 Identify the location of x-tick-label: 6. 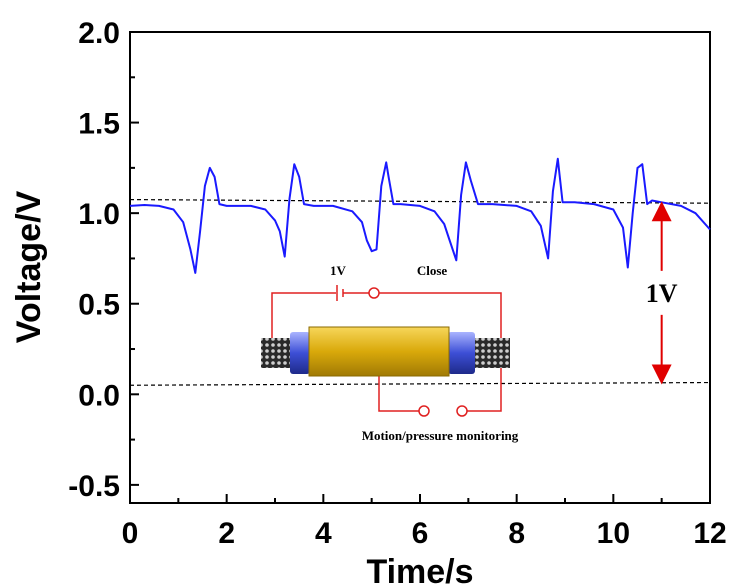
(420, 533).